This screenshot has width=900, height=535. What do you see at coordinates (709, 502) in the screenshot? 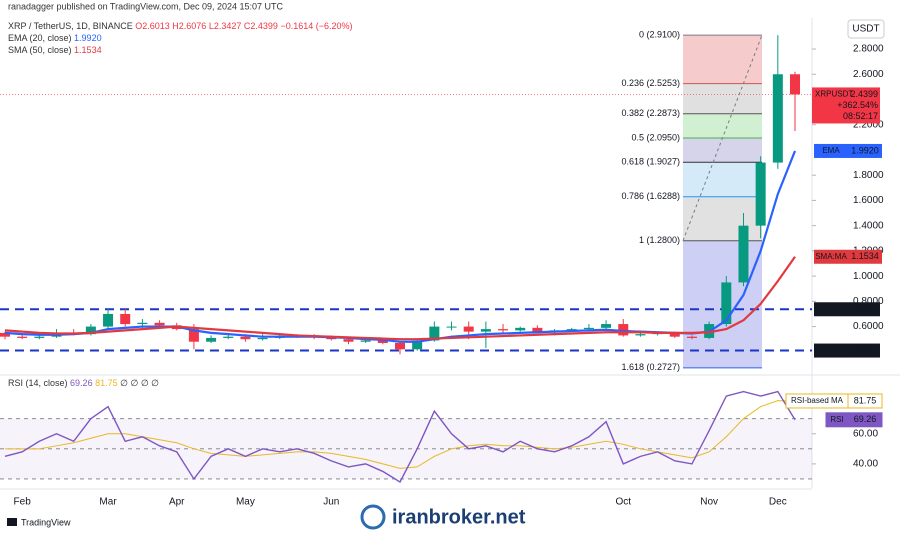
I see `x-tick-label: Nov` at bounding box center [709, 502].